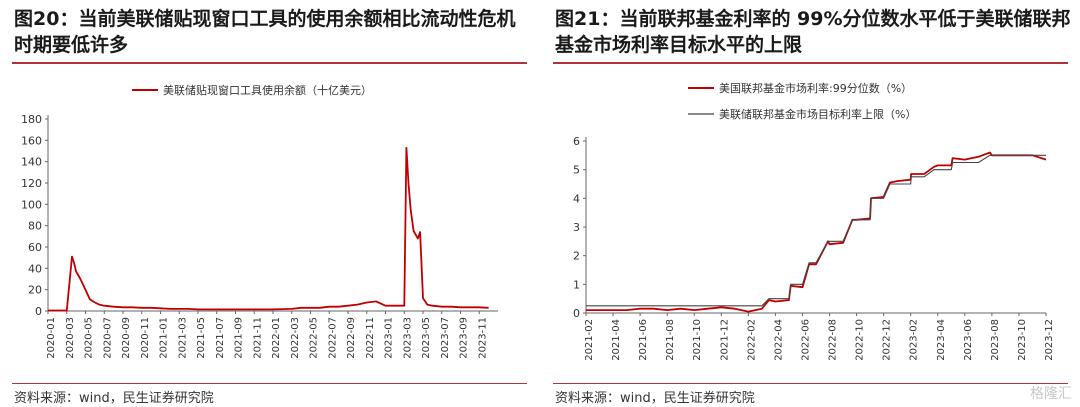 The width and height of the screenshot is (1080, 407). I want to click on x-tick-label: 2020-03, so click(70, 338).